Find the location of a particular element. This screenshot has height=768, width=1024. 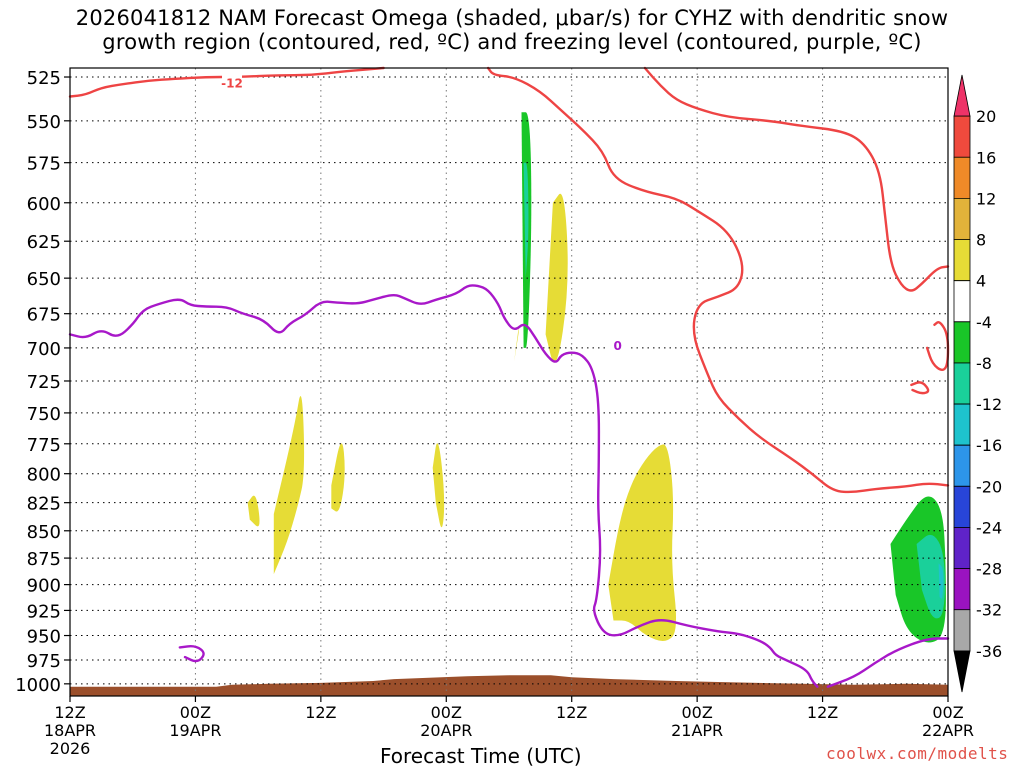

contour-label-0: -12 is located at coordinates (232, 83).